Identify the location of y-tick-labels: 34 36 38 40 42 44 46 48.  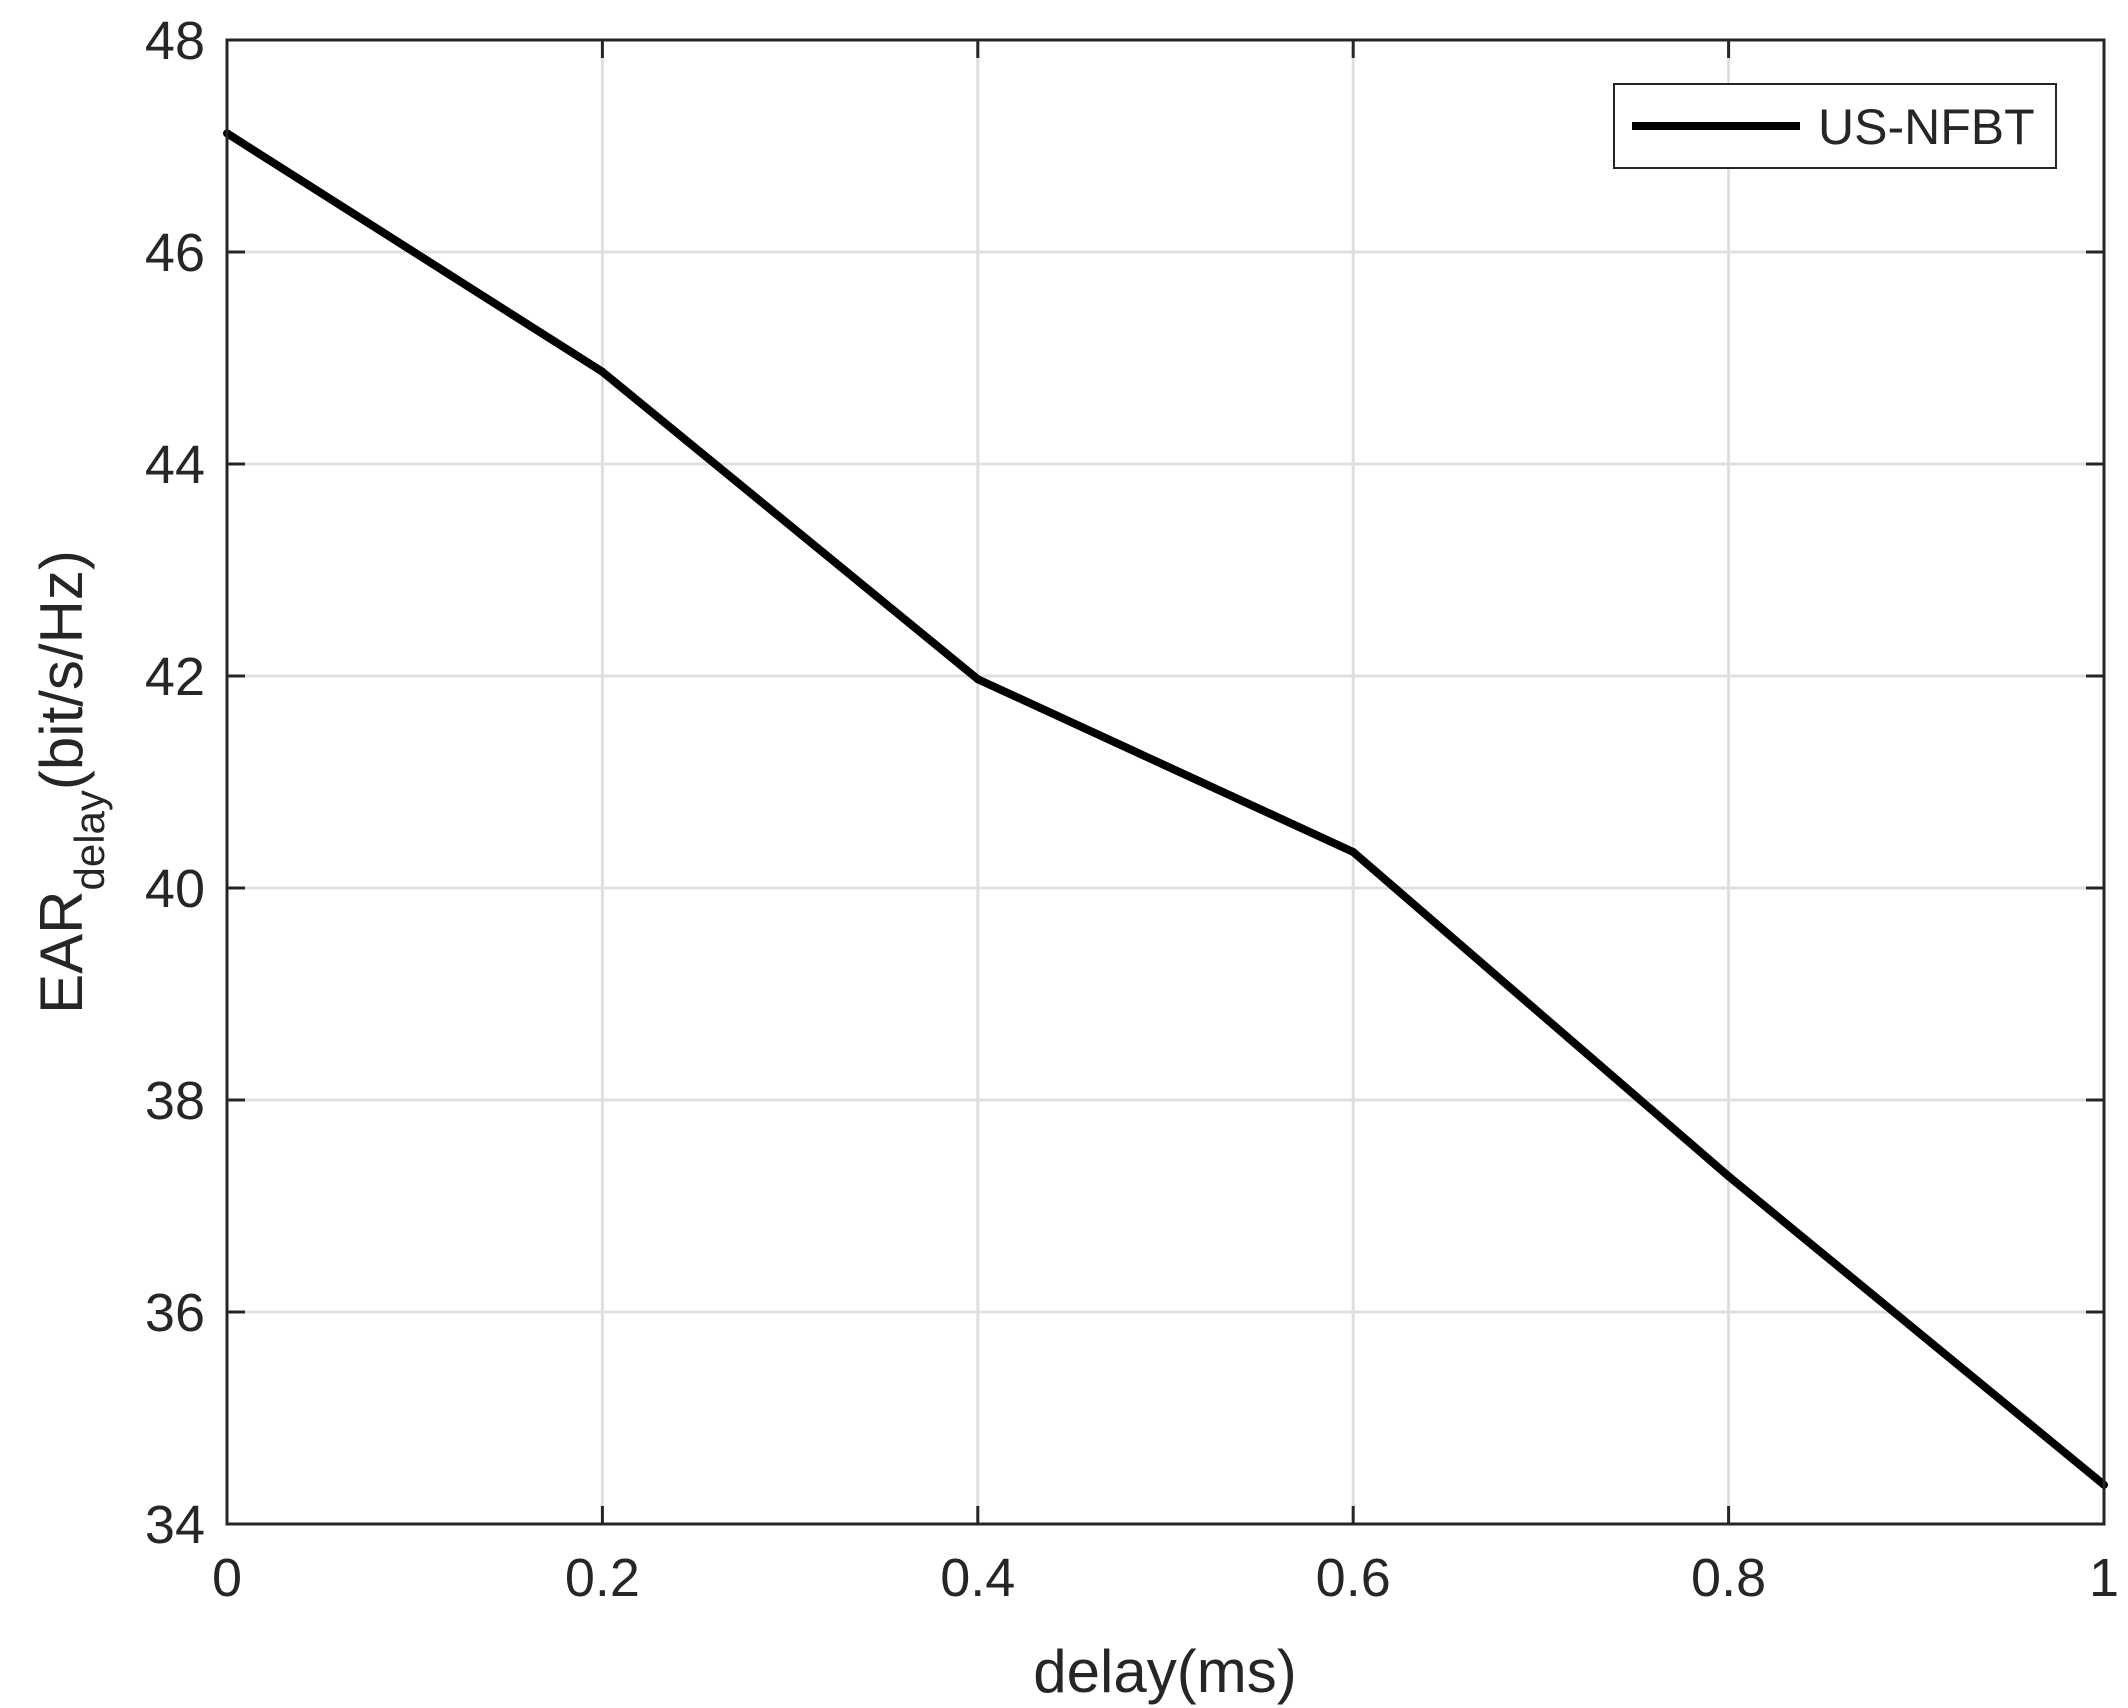
(175, 783).